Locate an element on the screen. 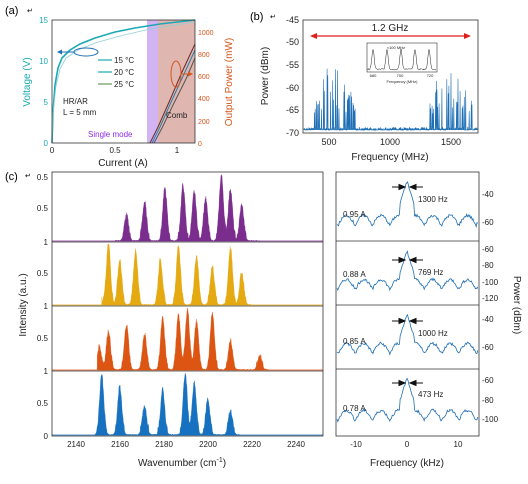 The width and height of the screenshot is (528, 484). panel-a-legend: 15 °C 20 °C 25 °C is located at coordinates (116, 72).